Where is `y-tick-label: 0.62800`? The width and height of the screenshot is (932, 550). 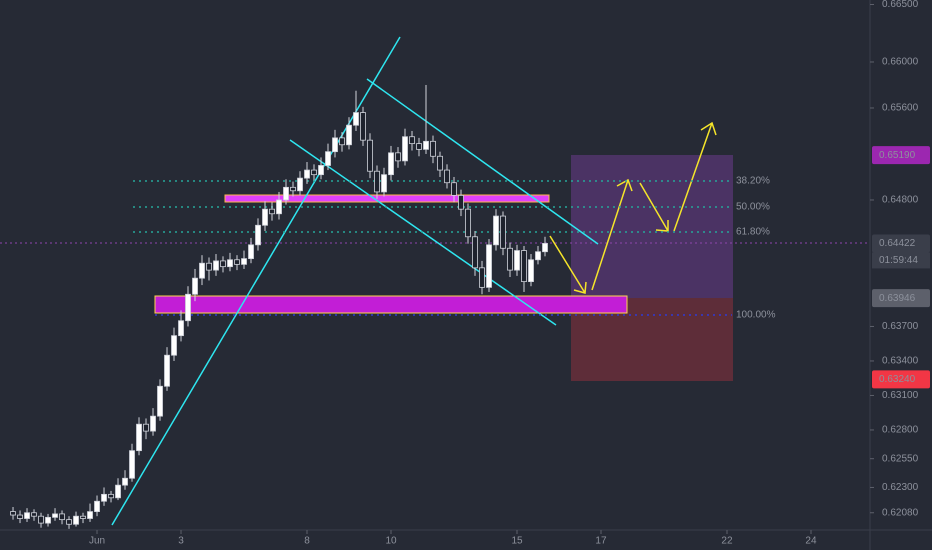
y-tick-label: 0.62800 is located at coordinates (900, 430).